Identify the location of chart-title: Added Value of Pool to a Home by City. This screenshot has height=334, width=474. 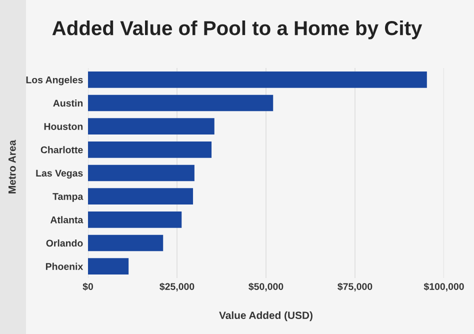
(237, 30).